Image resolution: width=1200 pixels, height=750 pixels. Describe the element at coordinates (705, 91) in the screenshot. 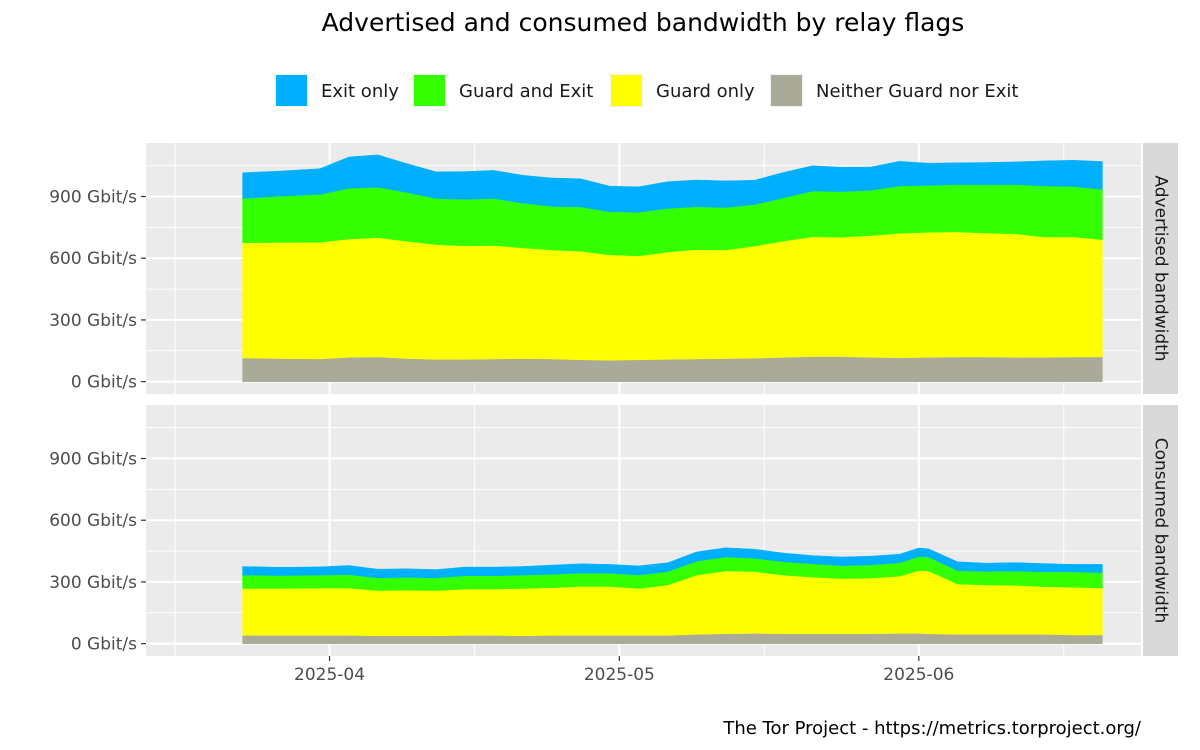

I see `legend-label: Guard only` at that location.